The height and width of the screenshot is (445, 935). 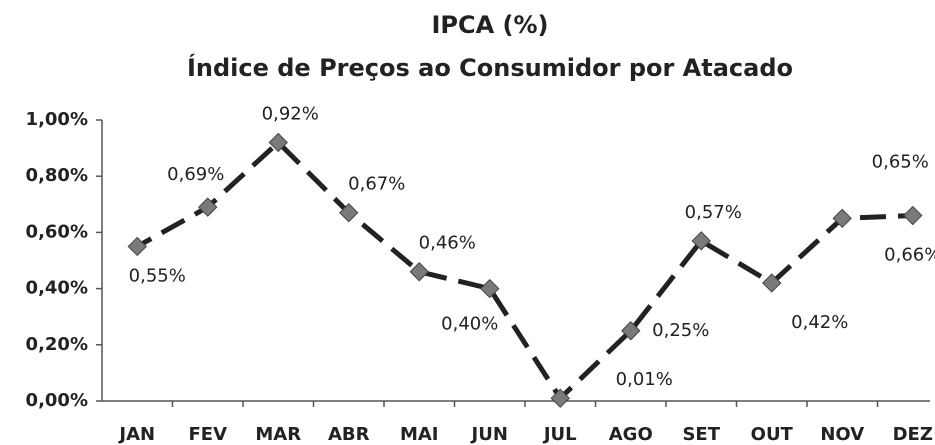 What do you see at coordinates (349, 434) in the screenshot?
I see `x-tick-label: ABR` at bounding box center [349, 434].